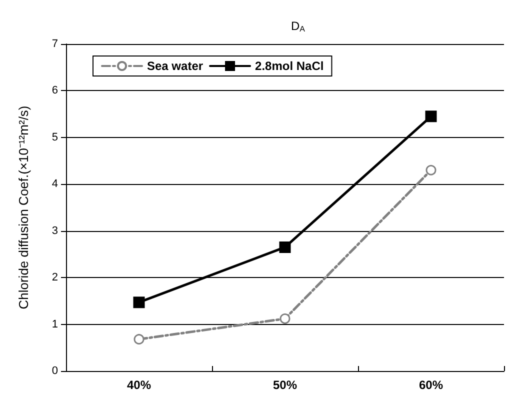 This screenshot has height=415, width=520. I want to click on y-tick-label: 1, so click(55, 324).